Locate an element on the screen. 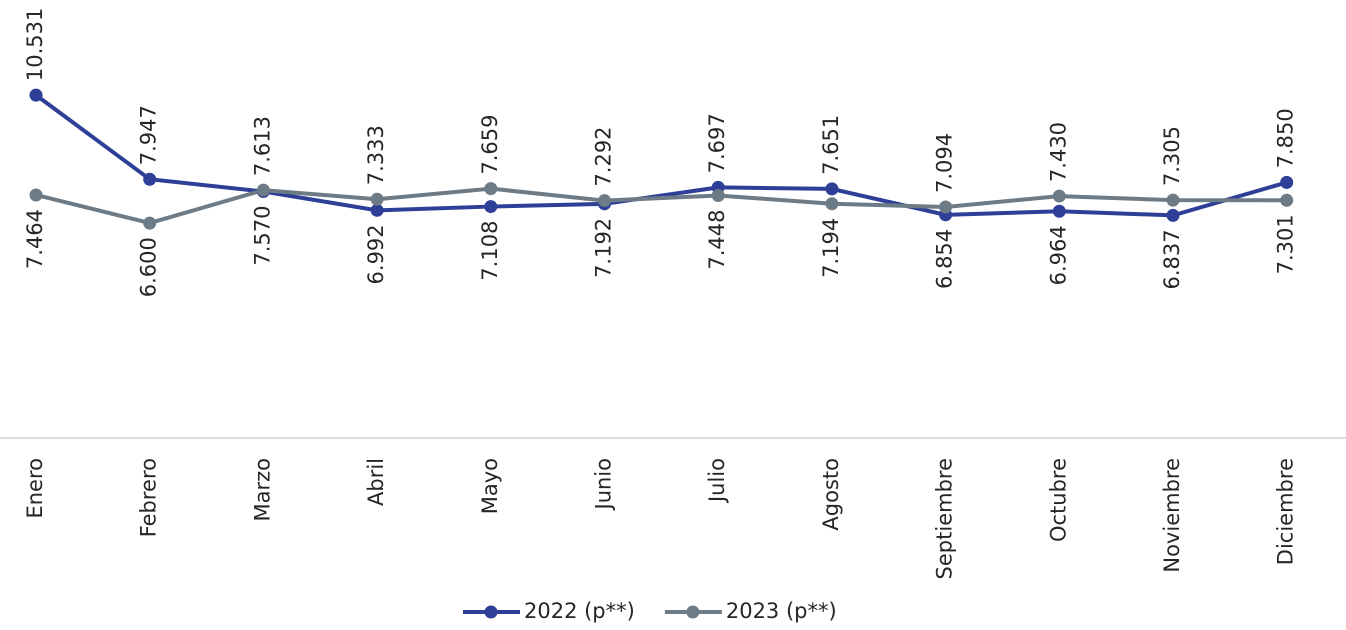 The image size is (1346, 630). data-label: 7.570 is located at coordinates (262, 236).